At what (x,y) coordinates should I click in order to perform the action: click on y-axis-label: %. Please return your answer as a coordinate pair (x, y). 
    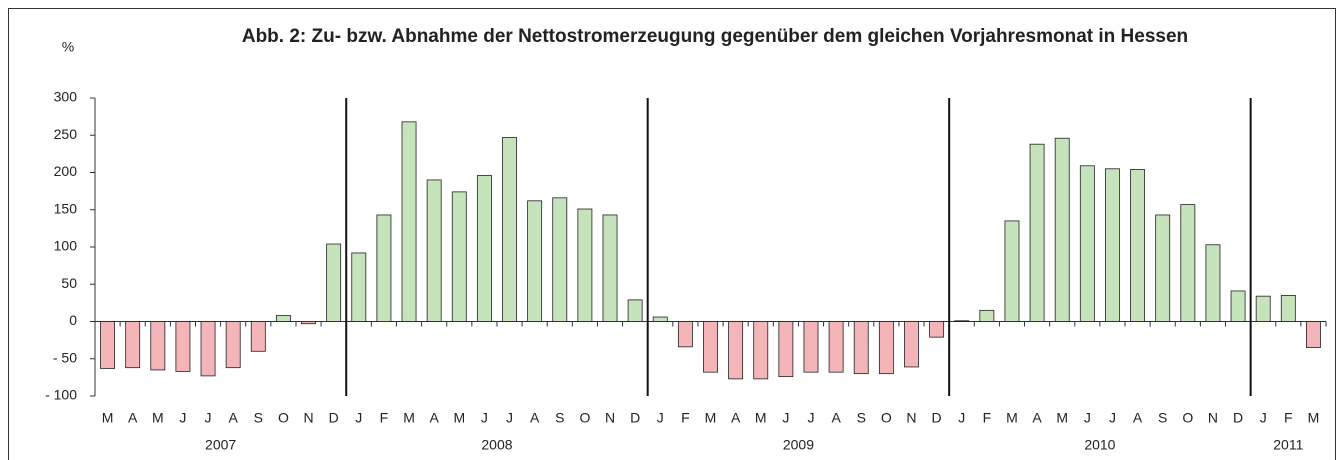
    Looking at the image, I should click on (68, 47).